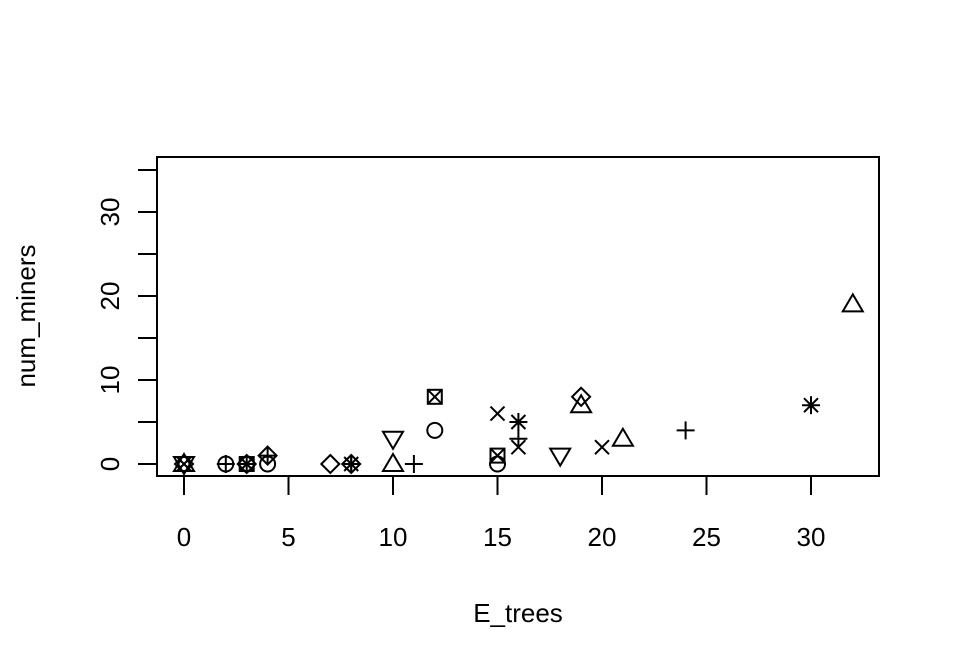 Image resolution: width=960 pixels, height=672 pixels. I want to click on point-boxed-x-marker, so click(434, 396).